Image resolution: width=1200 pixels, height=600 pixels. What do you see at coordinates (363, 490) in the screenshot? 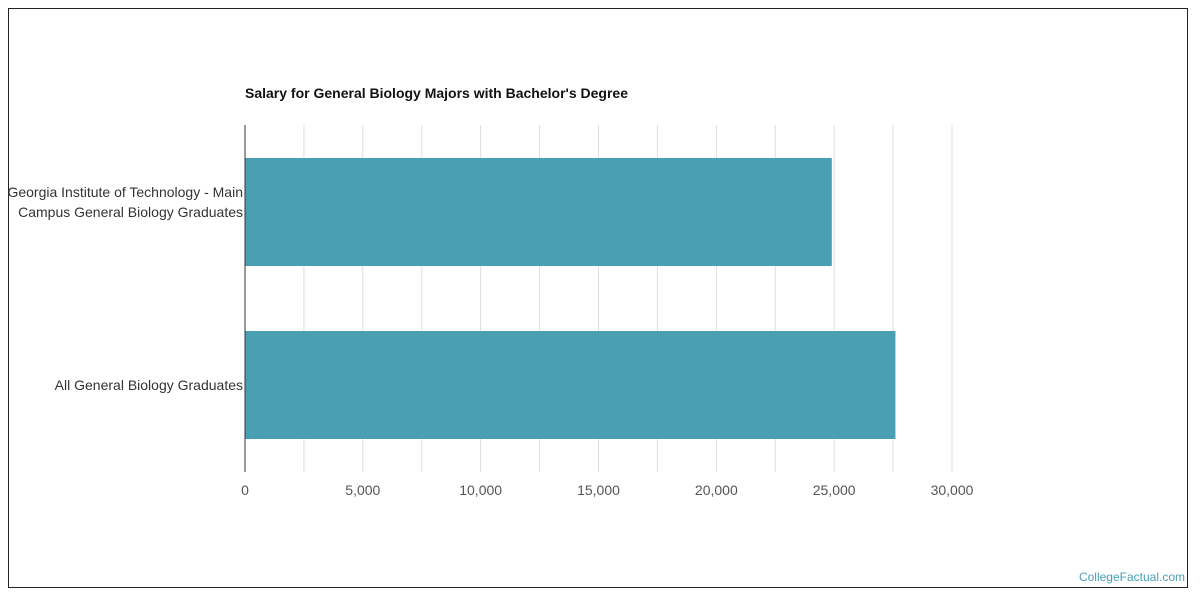
I see `x-tick-label: 5,000` at bounding box center [363, 490].